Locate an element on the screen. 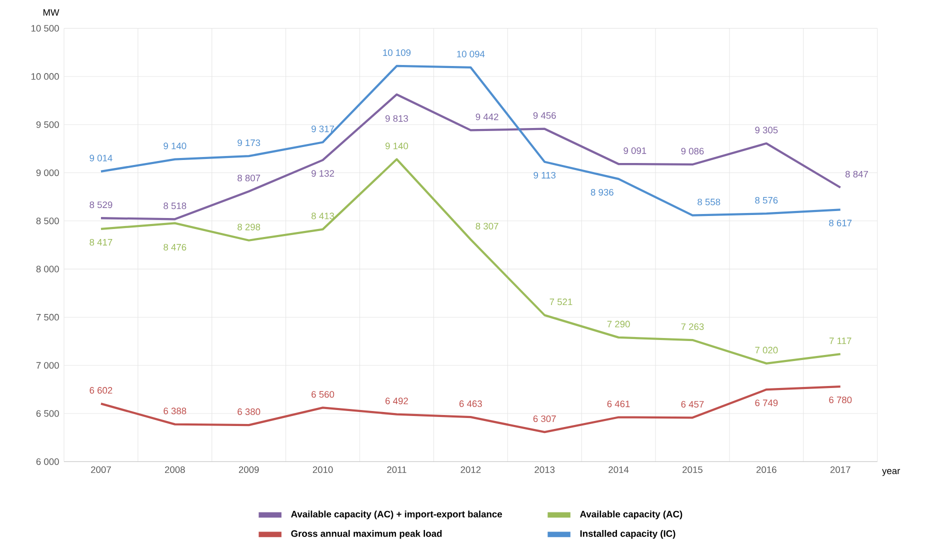 The height and width of the screenshot is (555, 946). y-tick-label: 10 000 is located at coordinates (45, 76).